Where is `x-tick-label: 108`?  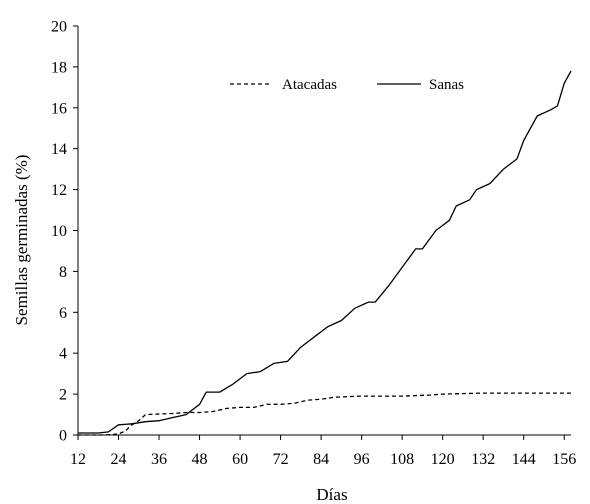 x-tick-label: 108 is located at coordinates (402, 459).